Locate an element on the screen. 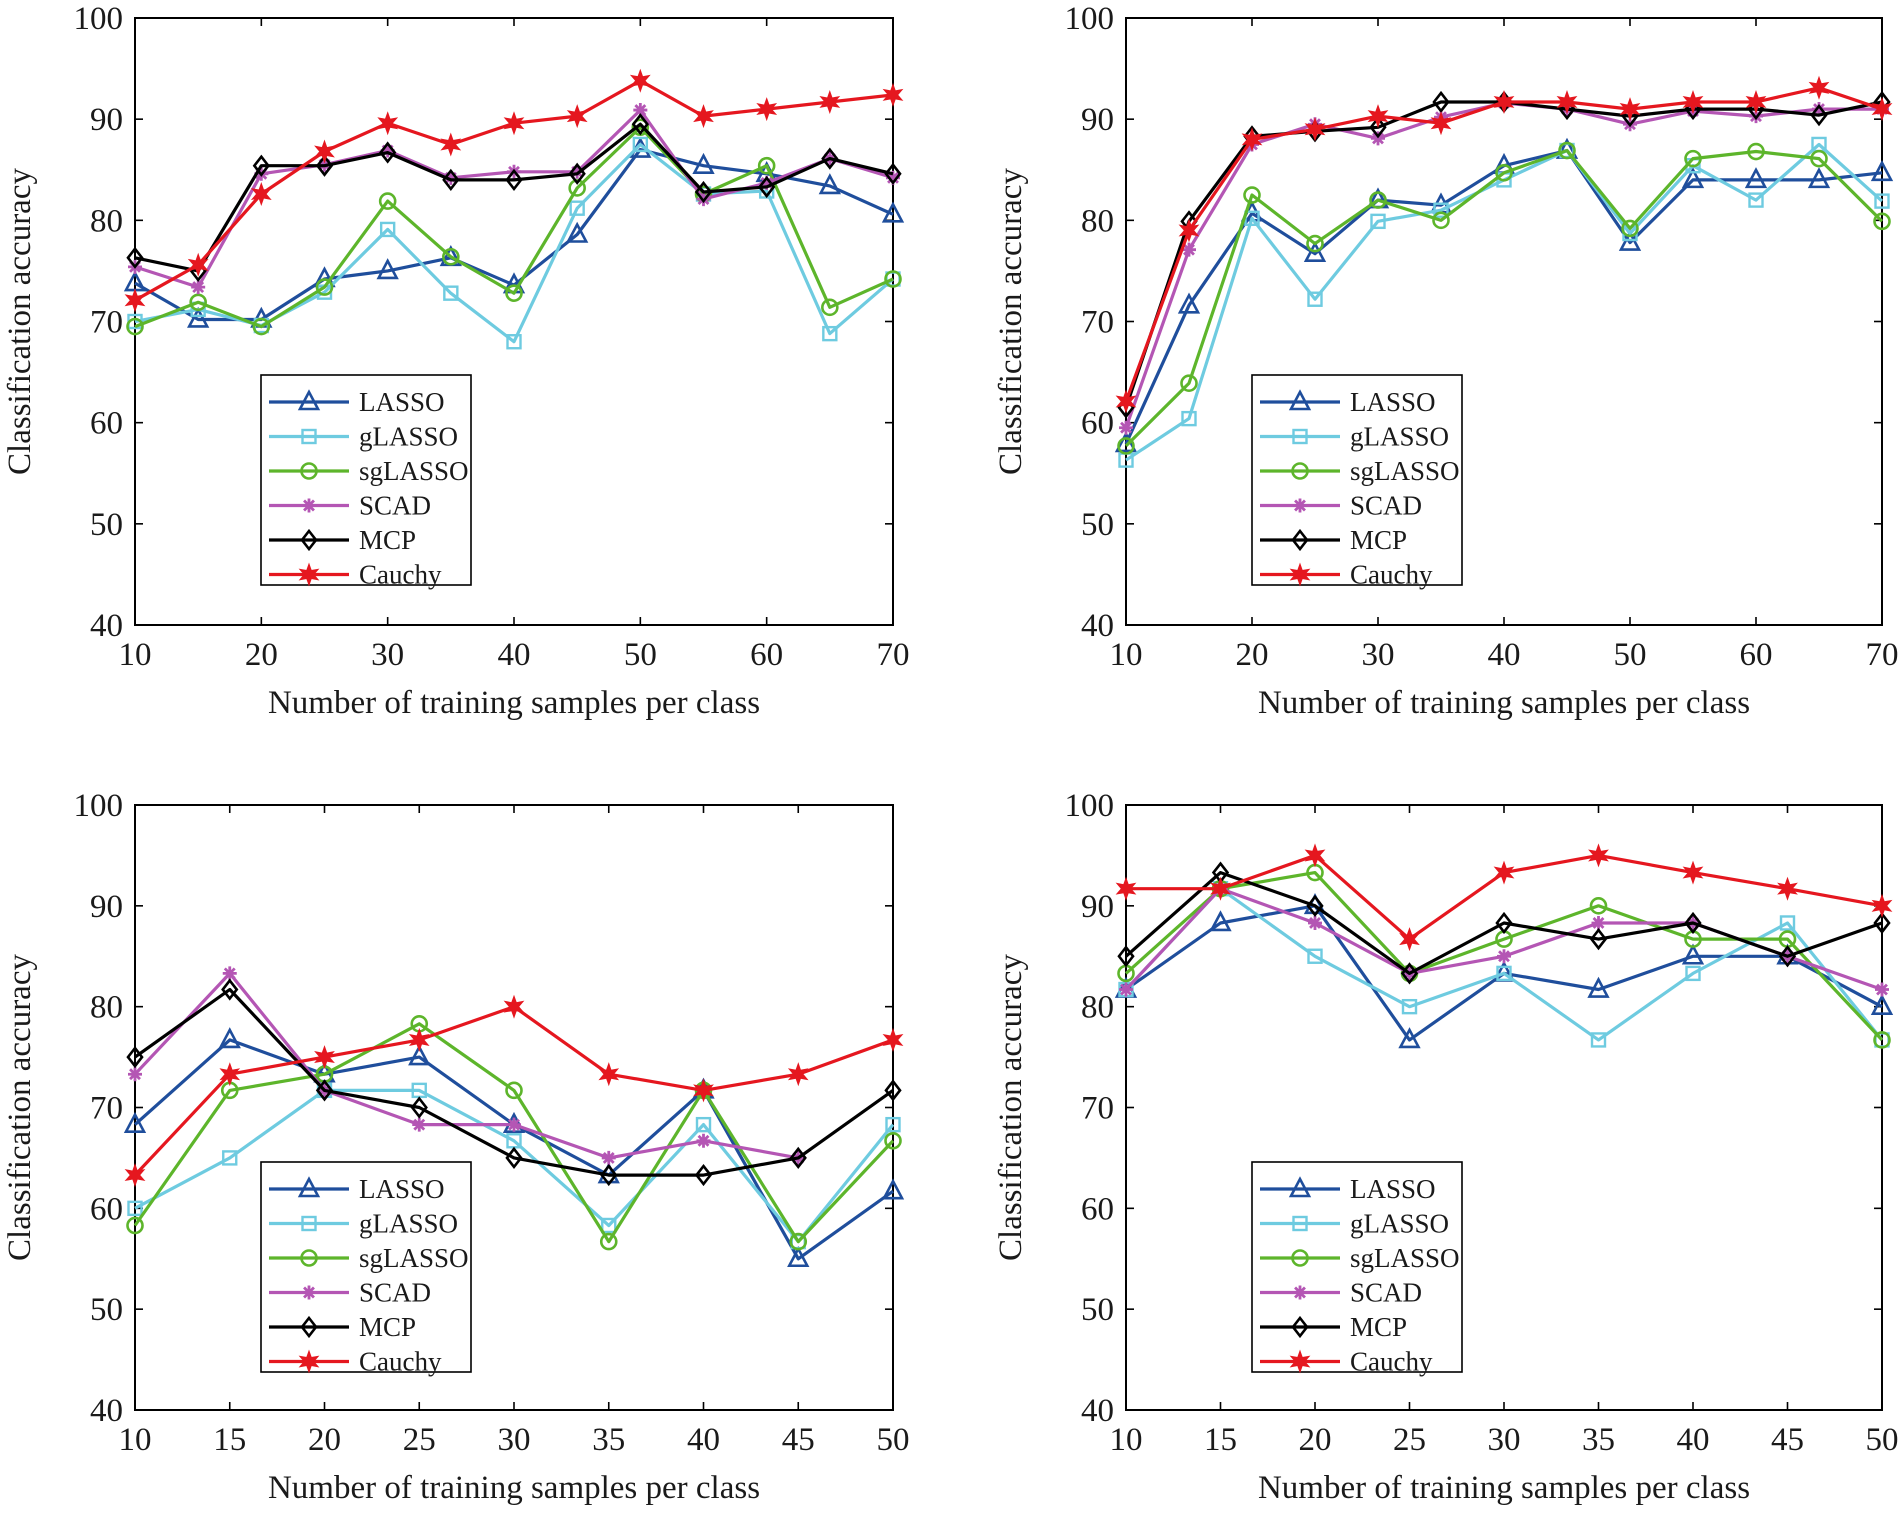 The width and height of the screenshot is (1902, 1522). x-tick-label: 15 is located at coordinates (1220, 1440).